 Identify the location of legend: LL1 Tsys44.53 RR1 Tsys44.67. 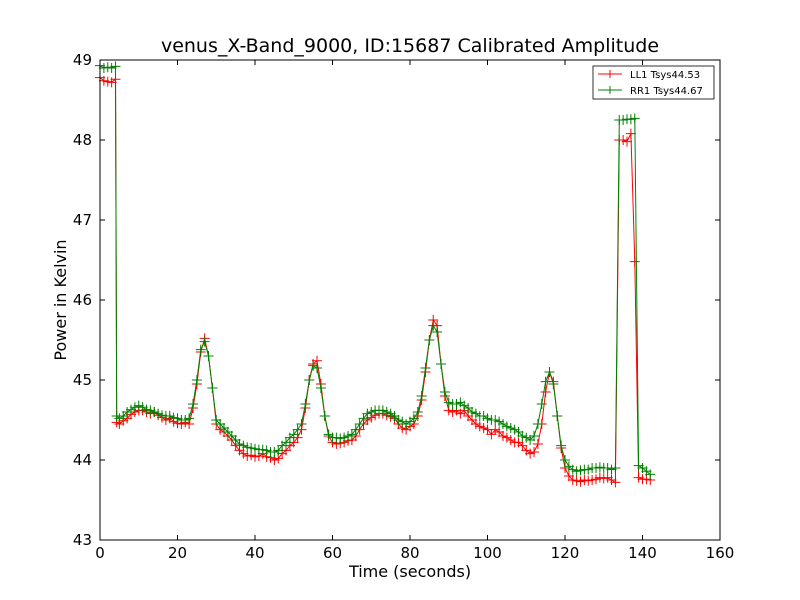
(653, 82).